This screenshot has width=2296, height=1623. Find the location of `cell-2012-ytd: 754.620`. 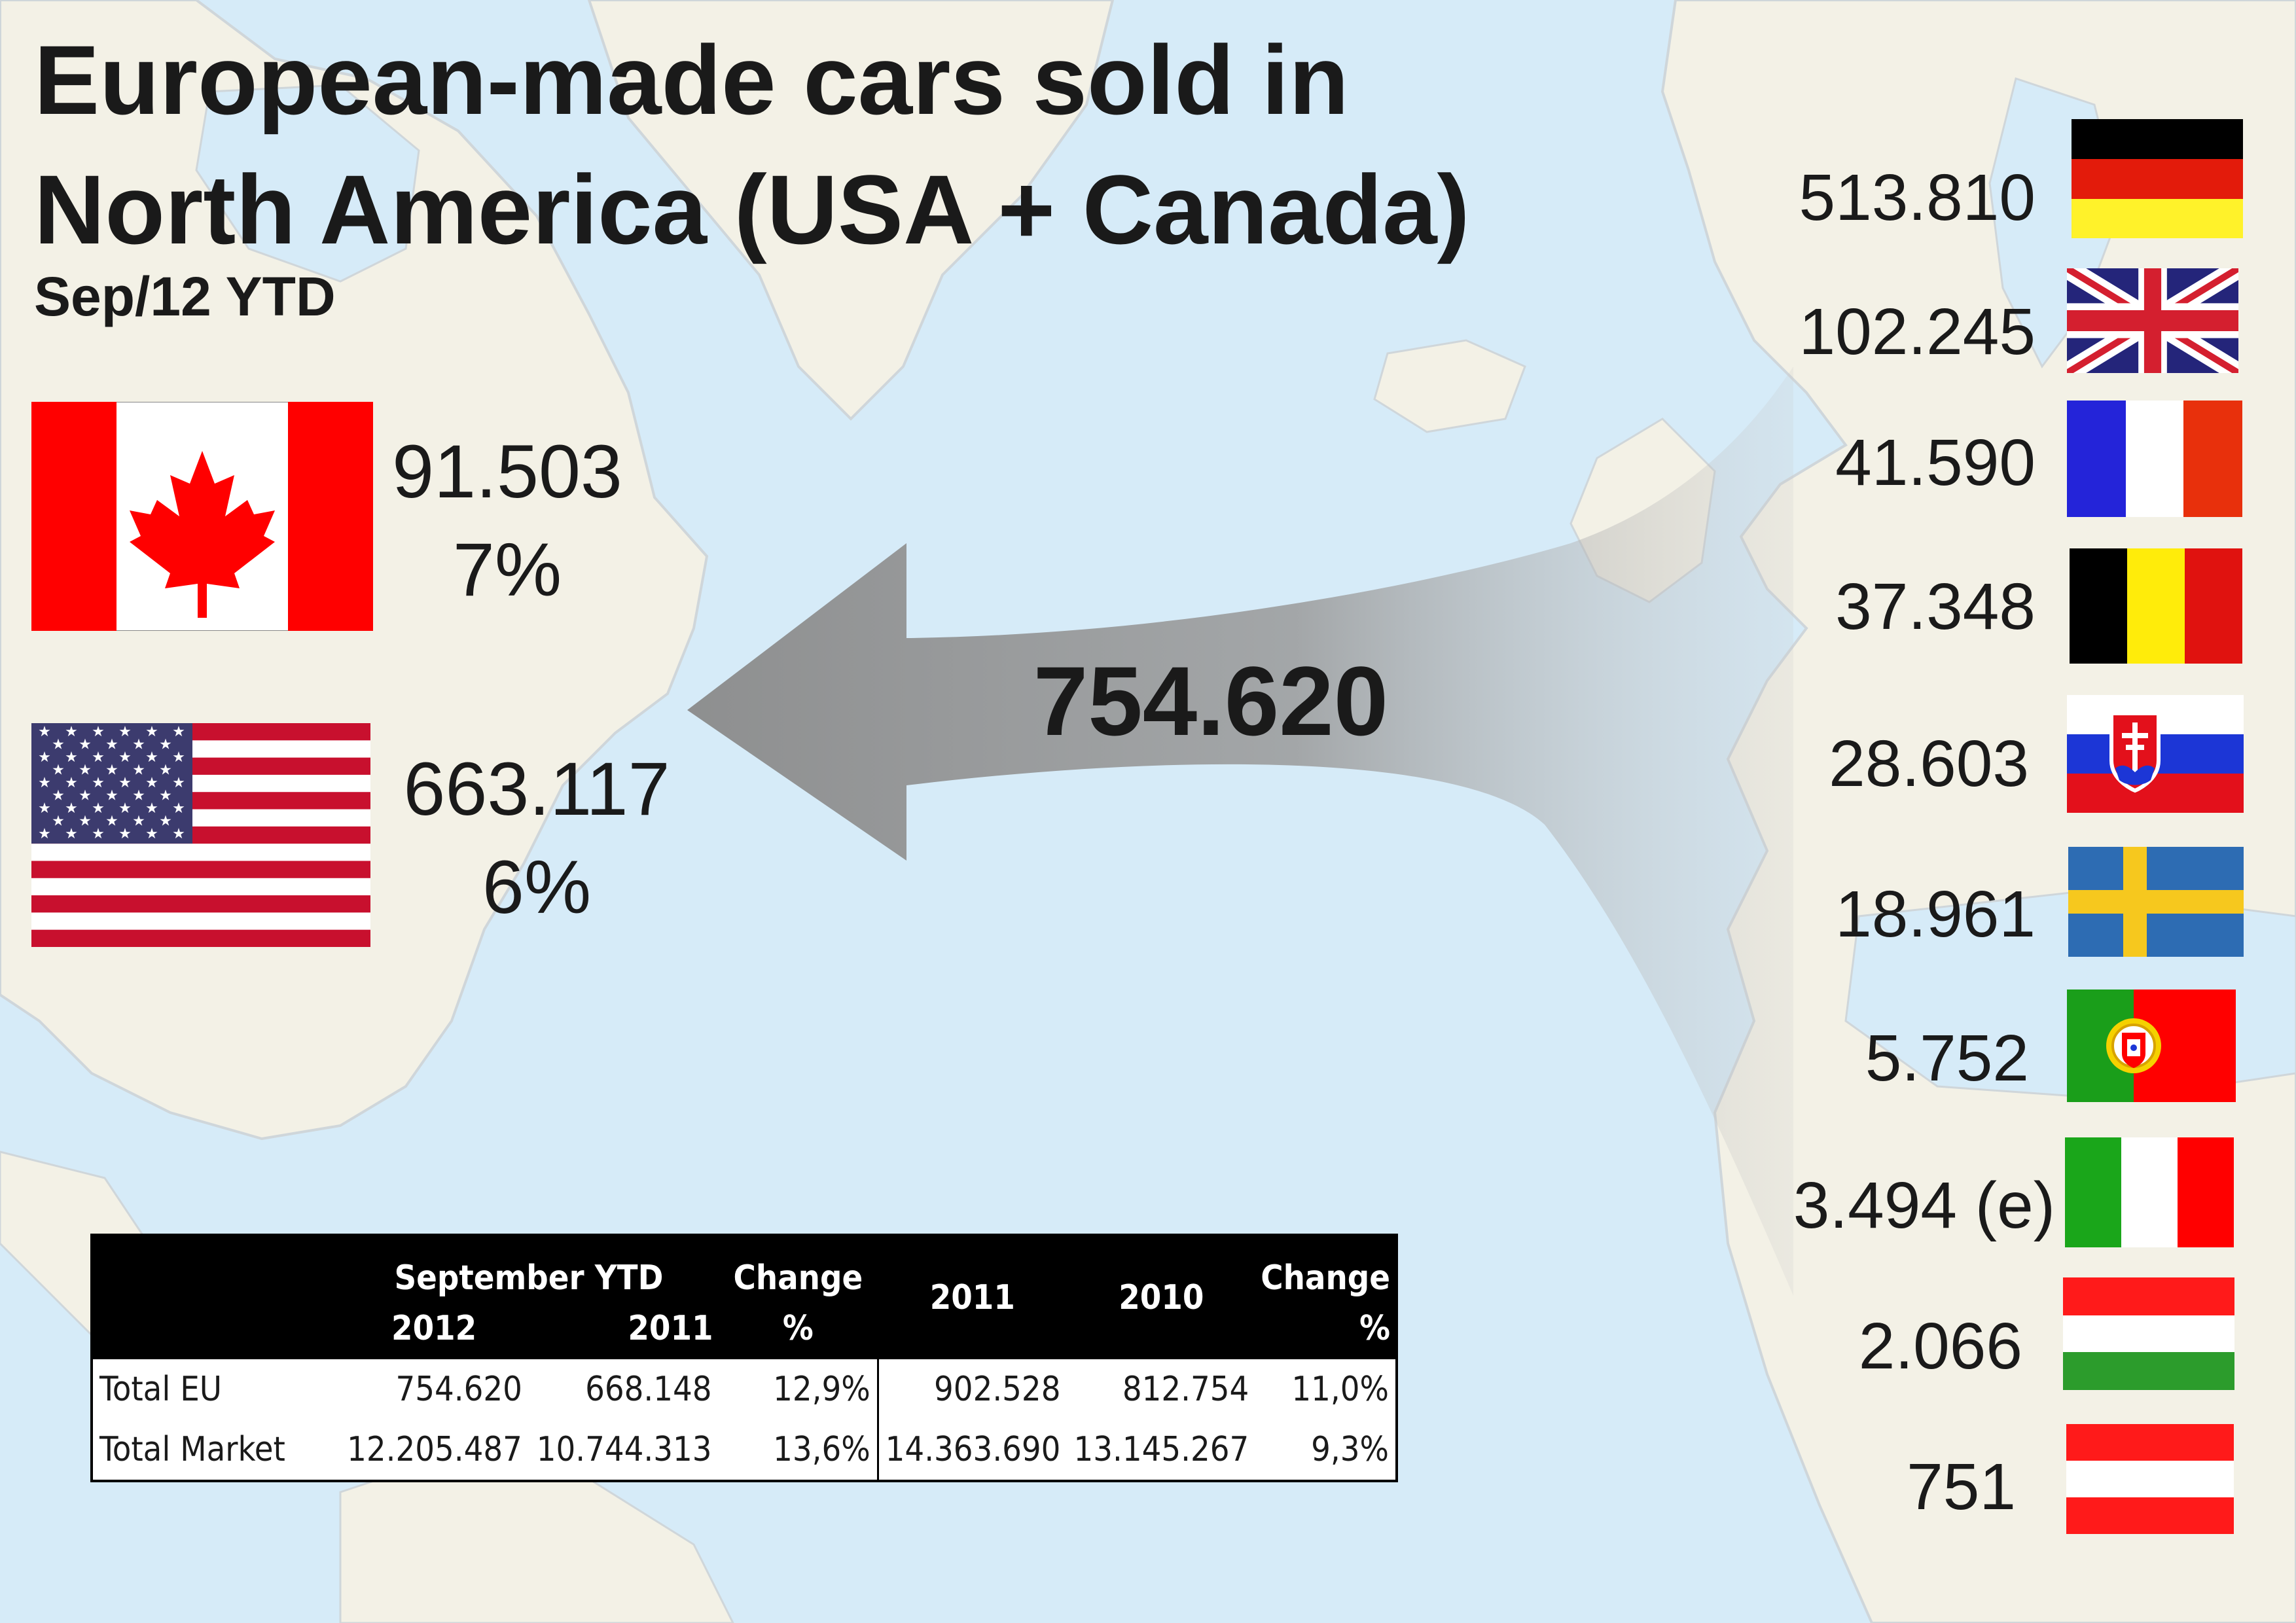

cell-2012-ytd: 754.620 is located at coordinates (458, 1390).